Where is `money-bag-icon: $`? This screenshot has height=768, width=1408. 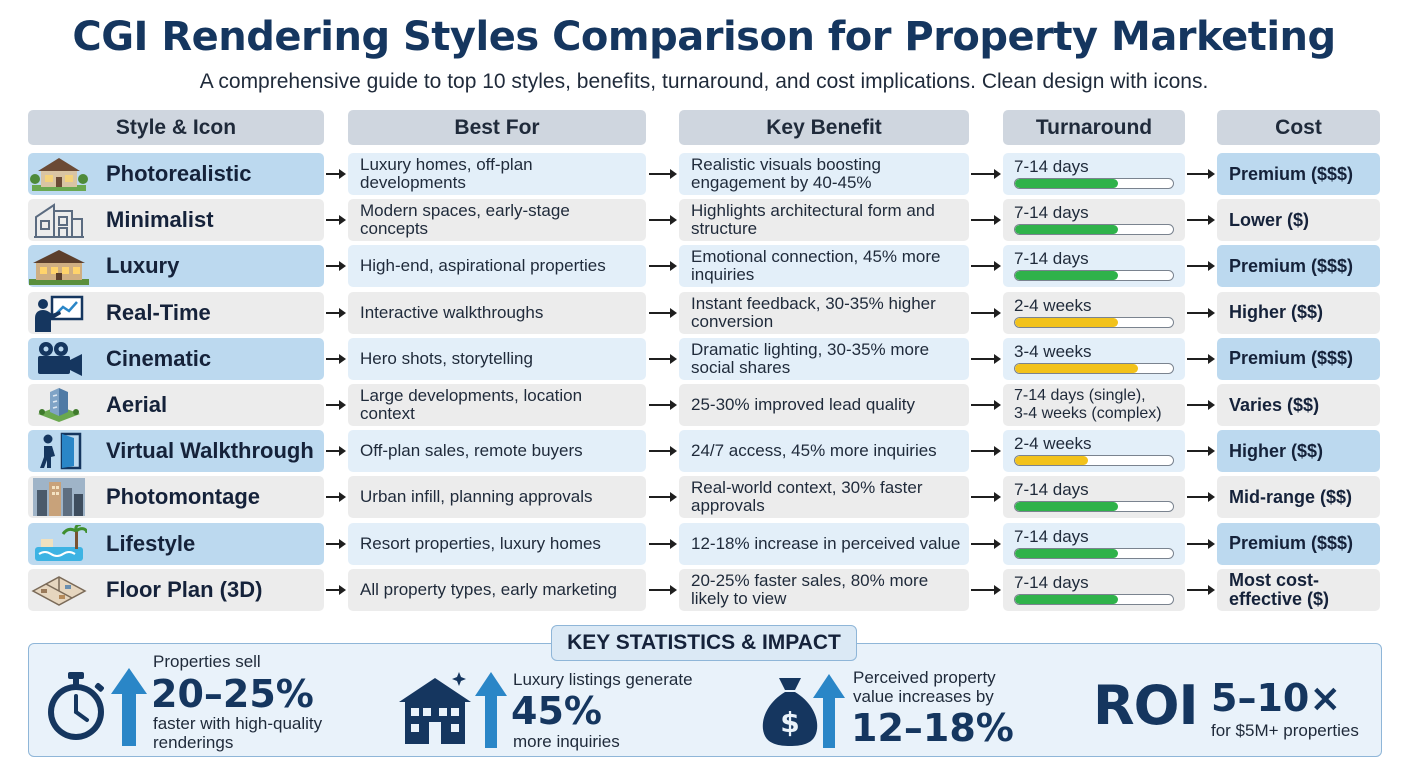
money-bag-icon: $ is located at coordinates (790, 712).